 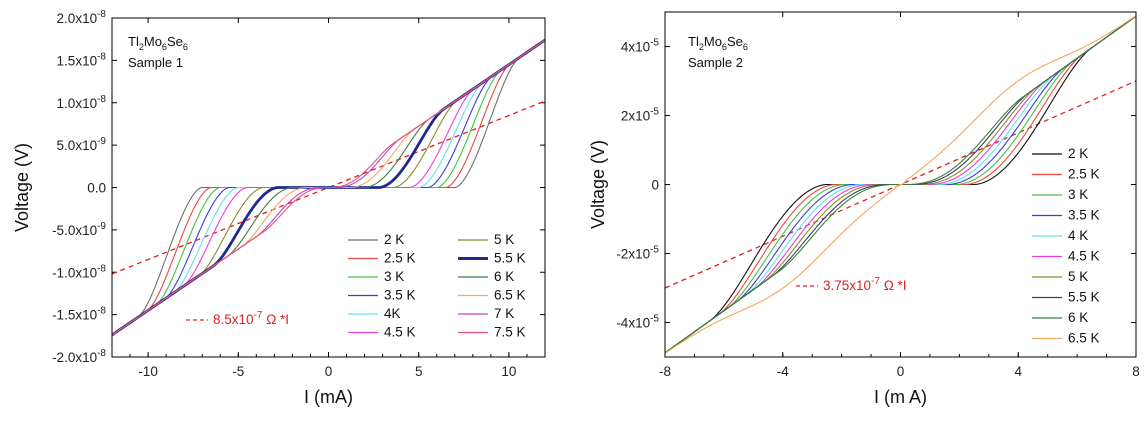 I want to click on y-tick-label: 0.0, so click(x=96, y=188).